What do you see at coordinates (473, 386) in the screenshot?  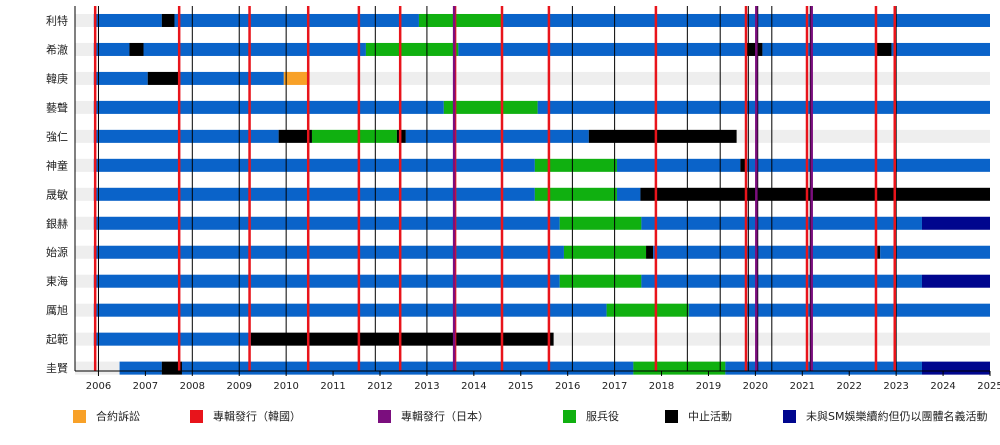 I see `x-tick-label: 2014` at bounding box center [473, 386].